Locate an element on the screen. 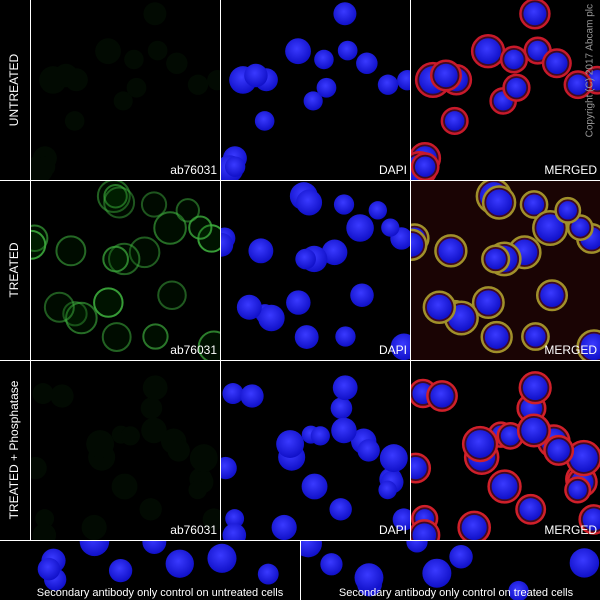  copyright: Copyright (C) 2017 Abcam plc is located at coordinates (590, 70).